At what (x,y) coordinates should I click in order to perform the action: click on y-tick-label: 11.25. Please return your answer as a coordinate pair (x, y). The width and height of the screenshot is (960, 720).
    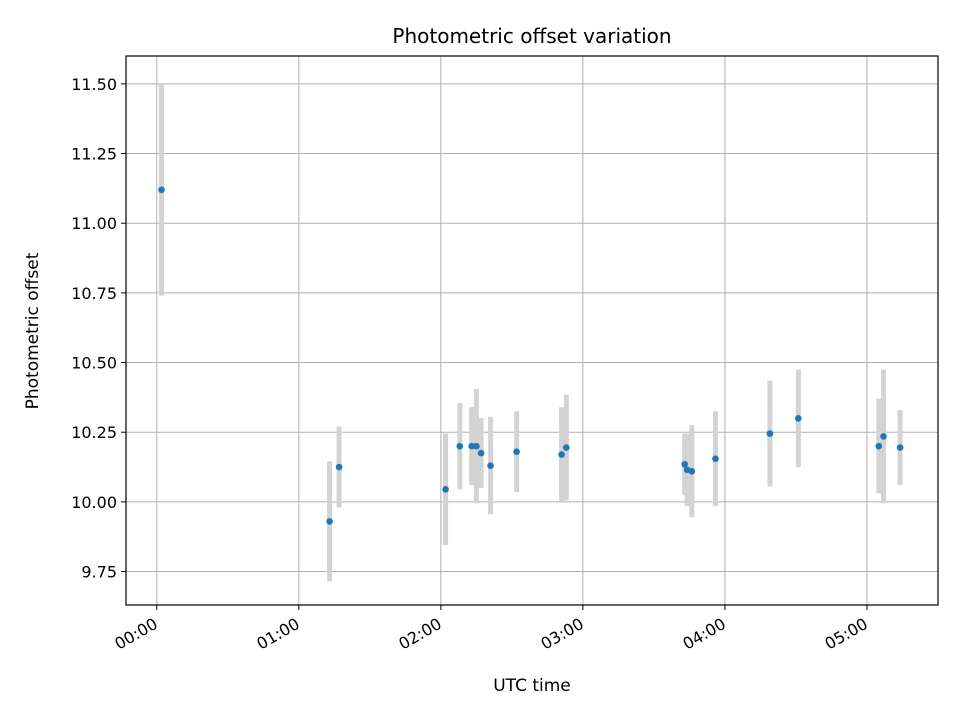
    Looking at the image, I should click on (94, 154).